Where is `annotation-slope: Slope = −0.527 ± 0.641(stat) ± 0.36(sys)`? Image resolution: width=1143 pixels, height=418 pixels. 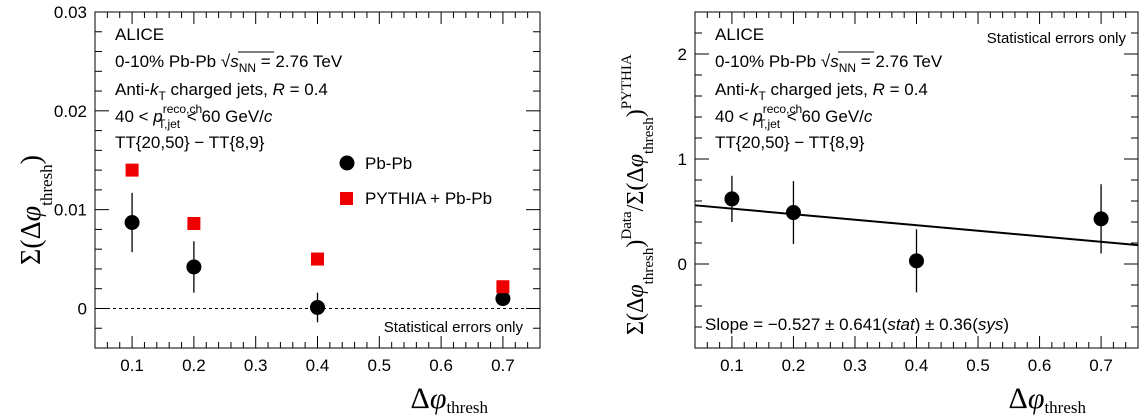
annotation-slope: Slope = −0.527 ± 0.641(stat) ± 0.36(sys) is located at coordinates (857, 324).